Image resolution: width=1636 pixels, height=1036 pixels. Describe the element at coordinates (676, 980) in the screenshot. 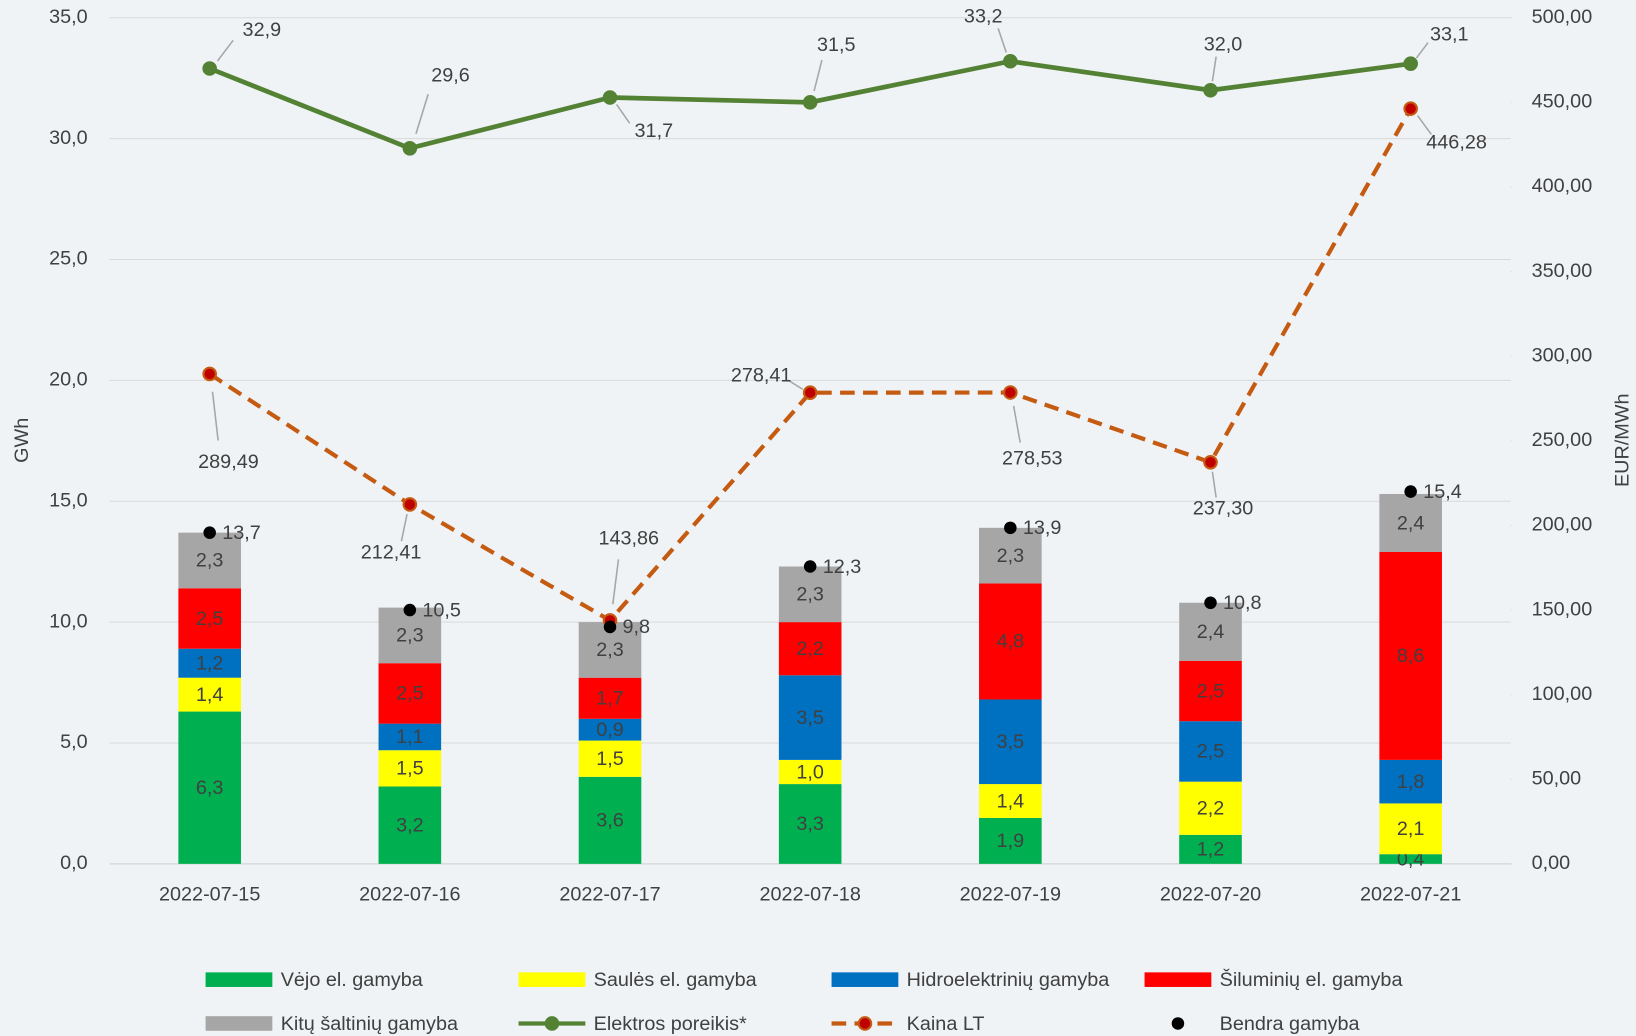

I see `legend-label: Saulės el. gamyba` at that location.